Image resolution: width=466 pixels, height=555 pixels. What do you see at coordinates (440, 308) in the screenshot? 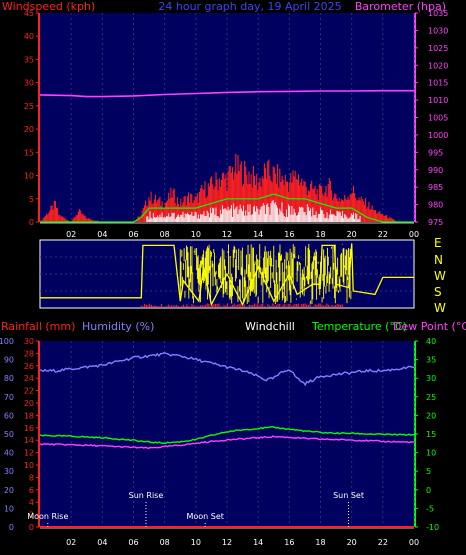
I see `compass-label-w2: W` at bounding box center [440, 308].